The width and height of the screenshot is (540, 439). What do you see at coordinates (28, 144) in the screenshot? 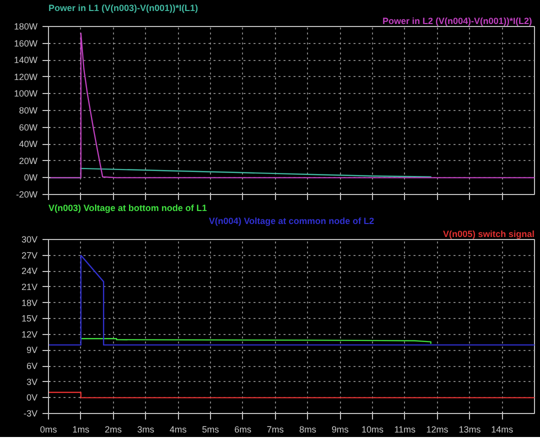
I see `y-tick-label: 40W` at bounding box center [28, 144].